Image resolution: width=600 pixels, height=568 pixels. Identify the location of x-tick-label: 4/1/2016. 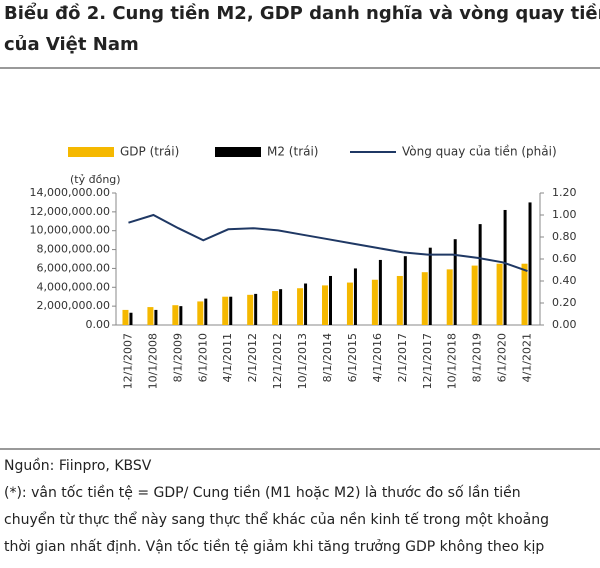
(377, 357).